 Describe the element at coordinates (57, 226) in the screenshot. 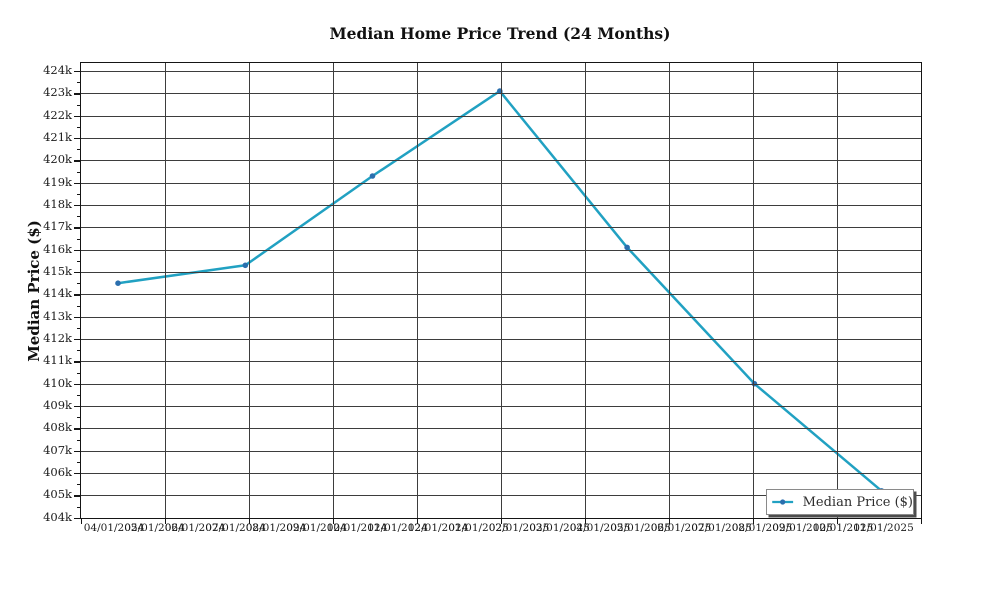

I see `y-tick-label: 417k` at that location.